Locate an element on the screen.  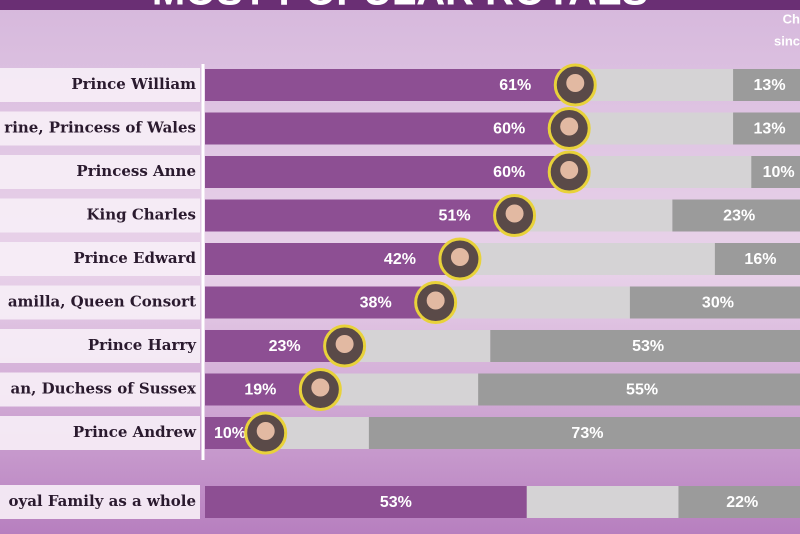
category-label: Prince Harry is located at coordinates (142, 345).